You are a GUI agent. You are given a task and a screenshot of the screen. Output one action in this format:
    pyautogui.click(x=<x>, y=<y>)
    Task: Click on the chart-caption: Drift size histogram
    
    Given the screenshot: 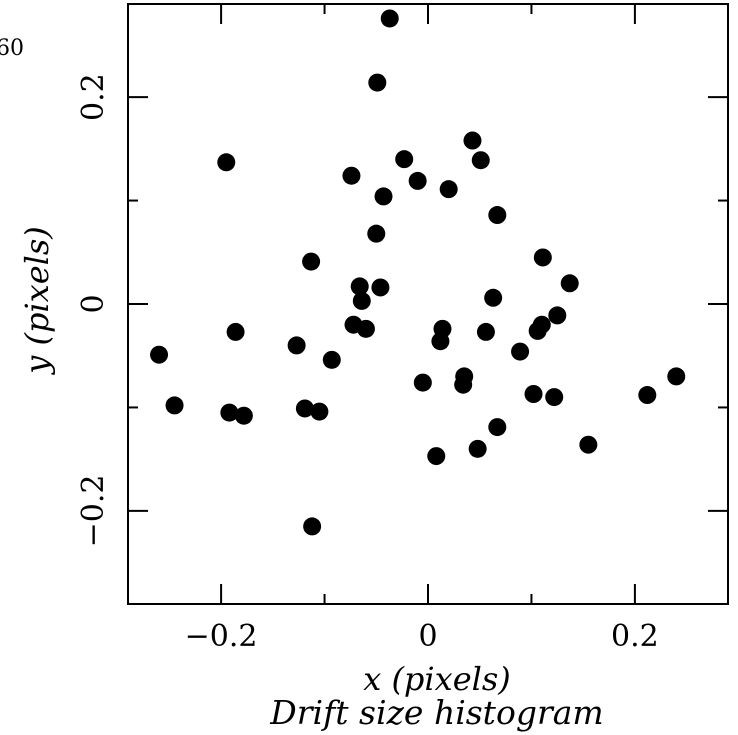 What is the action you would take?
    pyautogui.click(x=436, y=712)
    